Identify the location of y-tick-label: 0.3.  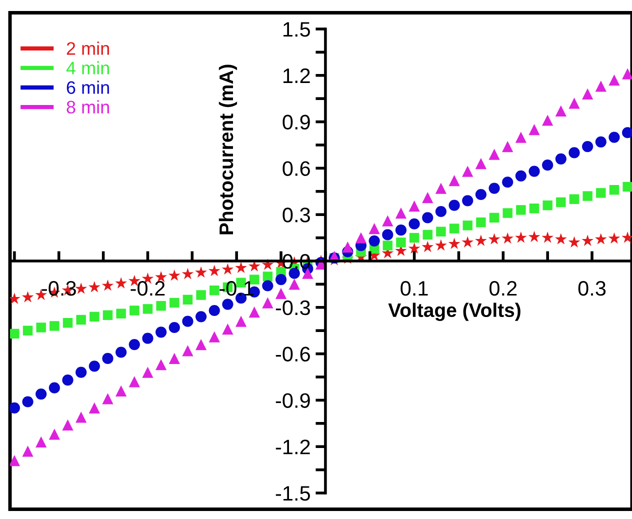
(296, 215).